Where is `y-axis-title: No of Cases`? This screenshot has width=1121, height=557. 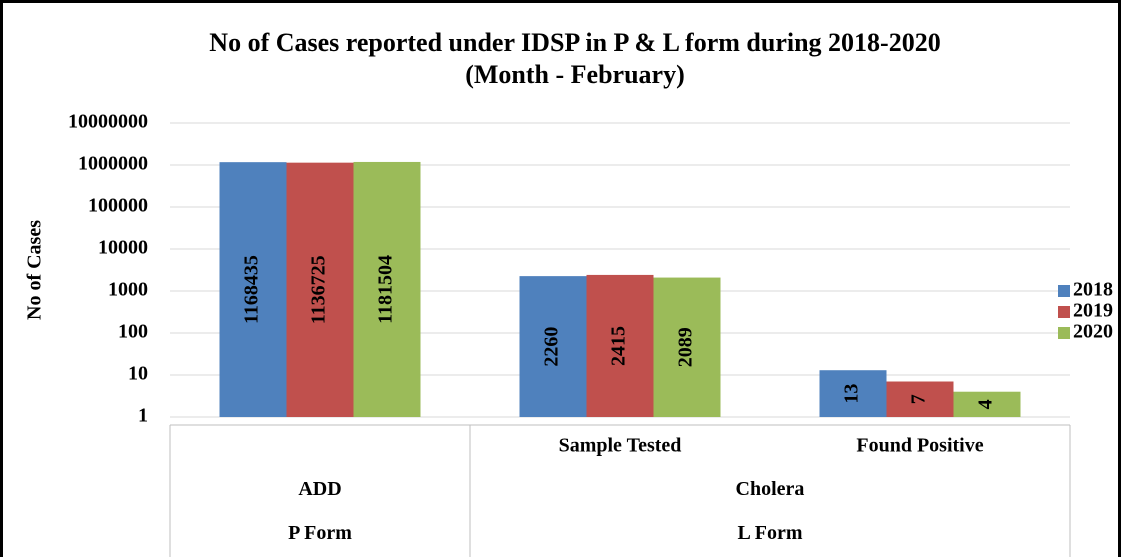
y-axis-title: No of Cases is located at coordinates (35, 270).